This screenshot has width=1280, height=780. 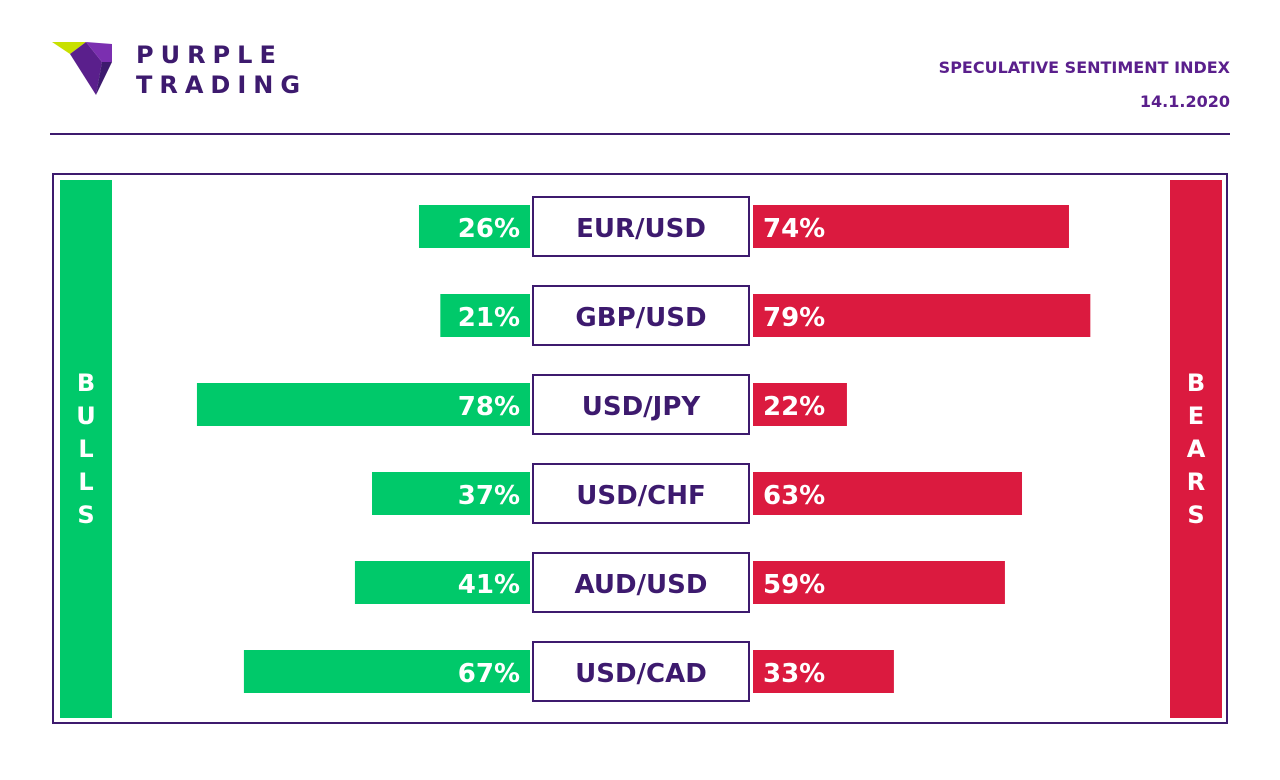 What do you see at coordinates (221, 70) in the screenshot?
I see `brand-name: PURPLE TRADING` at bounding box center [221, 70].